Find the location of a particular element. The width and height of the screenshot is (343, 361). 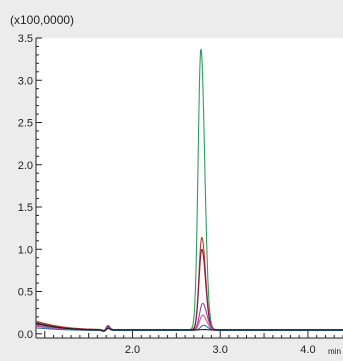

x-tick-label: 3.0 is located at coordinates (220, 350).